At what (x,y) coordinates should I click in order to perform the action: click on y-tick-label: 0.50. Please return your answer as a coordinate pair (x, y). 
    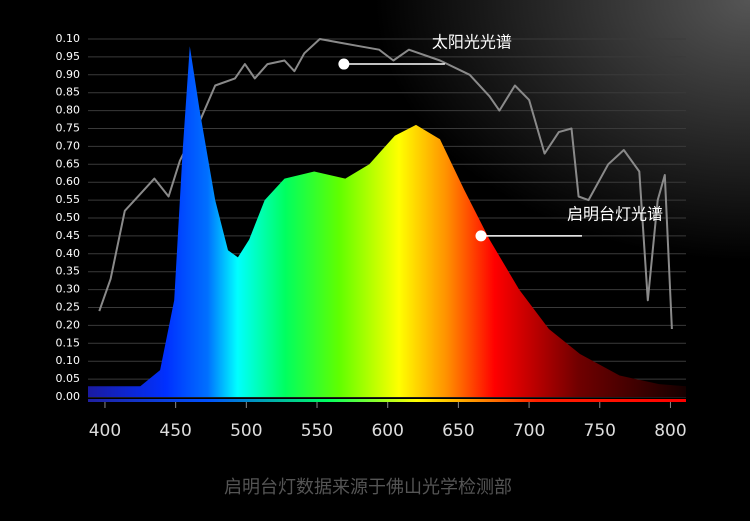
    Looking at the image, I should click on (68, 217).